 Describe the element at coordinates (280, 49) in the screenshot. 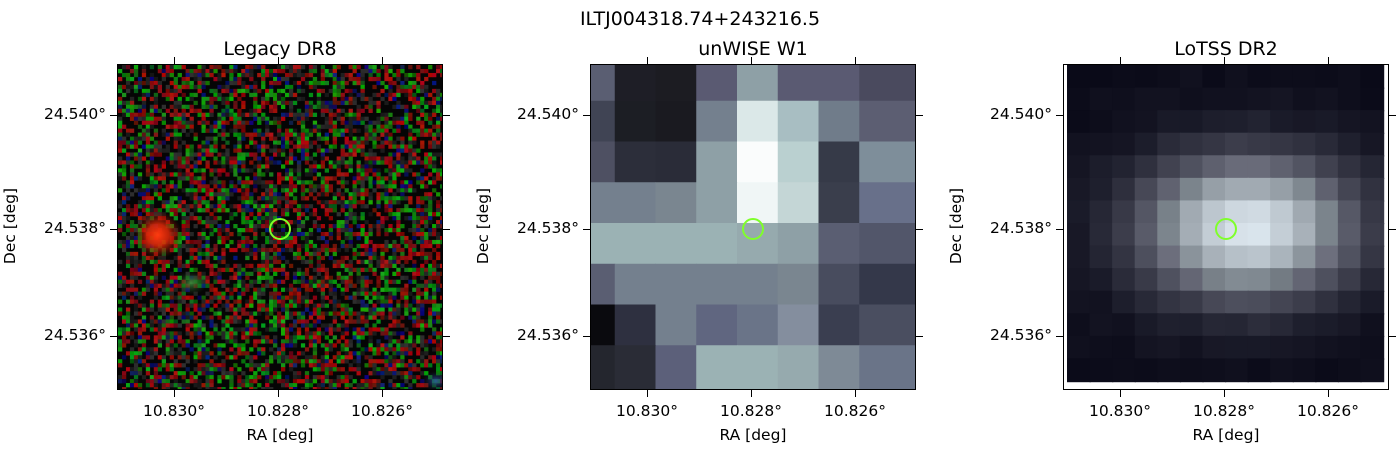

I see `panel-title-legacy: Legacy DR8` at that location.